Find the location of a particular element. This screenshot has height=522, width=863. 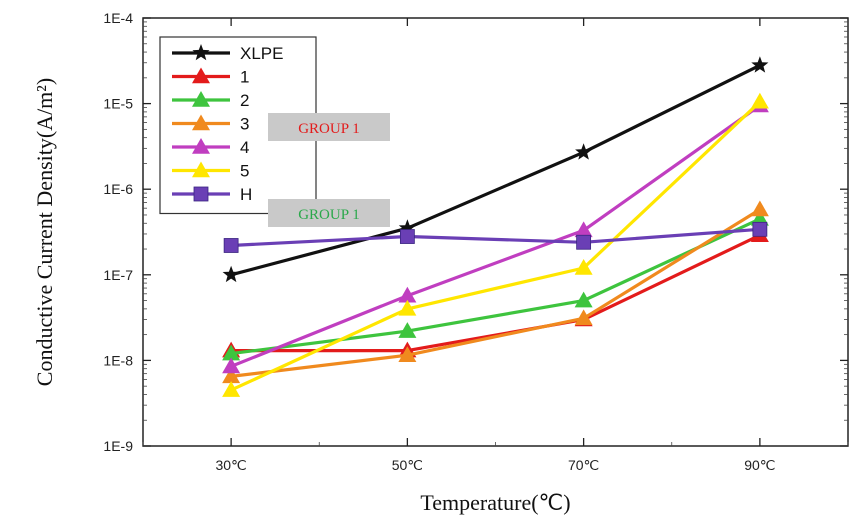

legend-label-h: H is located at coordinates (246, 194).